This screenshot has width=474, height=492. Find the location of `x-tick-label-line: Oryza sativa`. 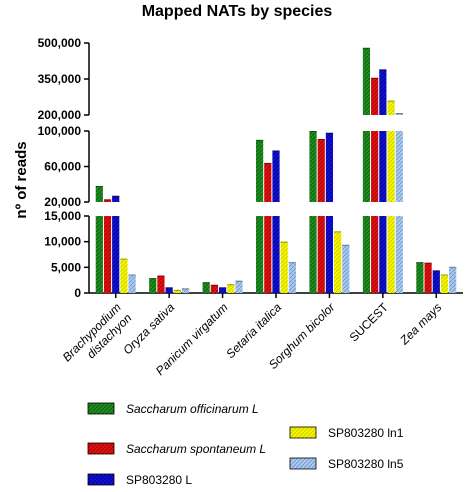

x-tick-label-line: Oryza sativa is located at coordinates (148, 328).